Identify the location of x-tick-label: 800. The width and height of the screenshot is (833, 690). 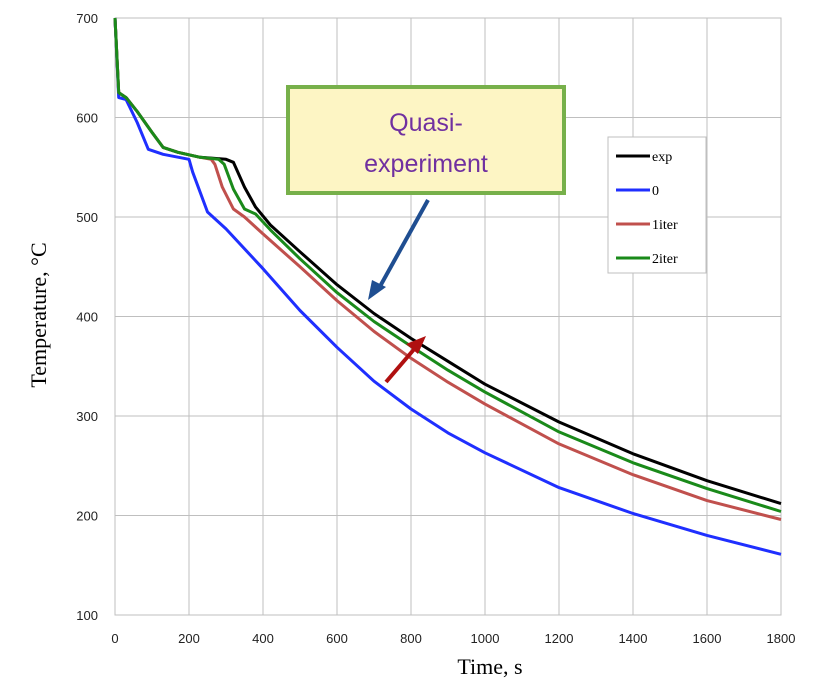
(411, 638).